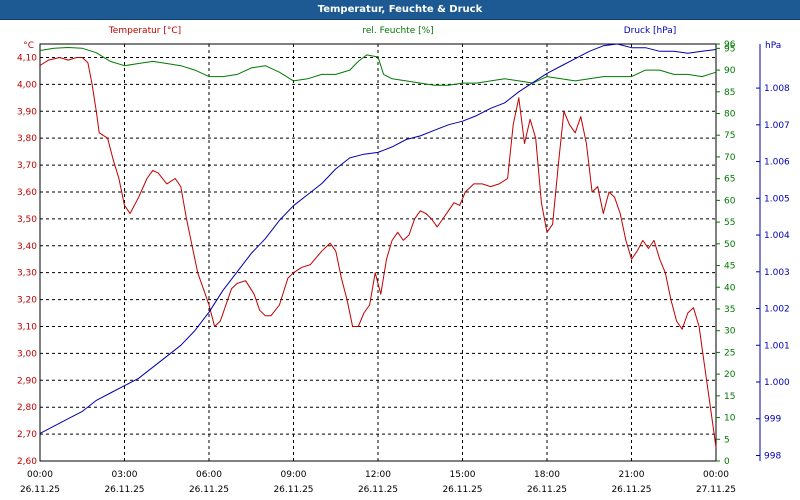  I want to click on humidity-tick-label: 35, so click(729, 310).